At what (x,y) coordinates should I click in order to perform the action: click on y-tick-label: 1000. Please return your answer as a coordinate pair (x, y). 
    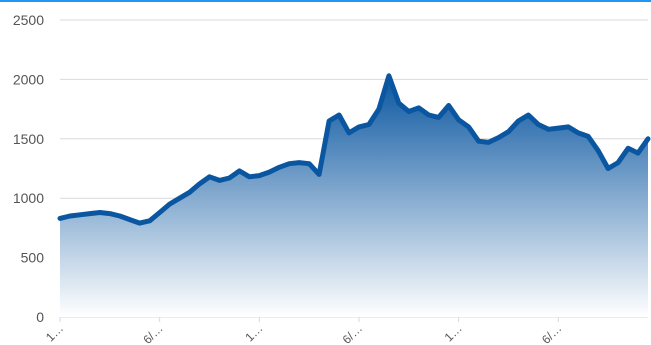
    Looking at the image, I should click on (28, 198).